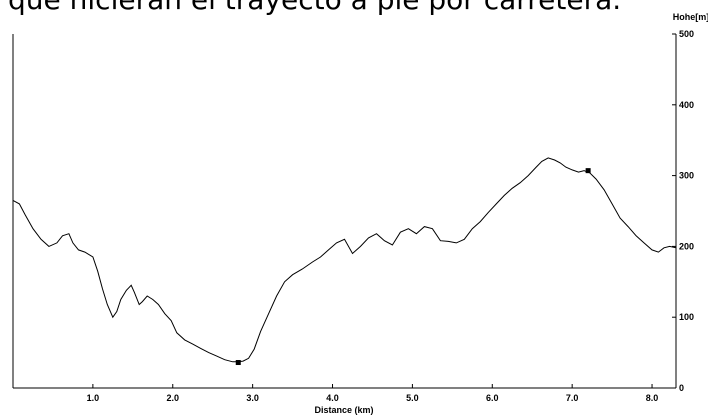 The width and height of the screenshot is (708, 419). I want to click on y-axis-ticks: 0 100 200 300 400 500, so click(683, 211).